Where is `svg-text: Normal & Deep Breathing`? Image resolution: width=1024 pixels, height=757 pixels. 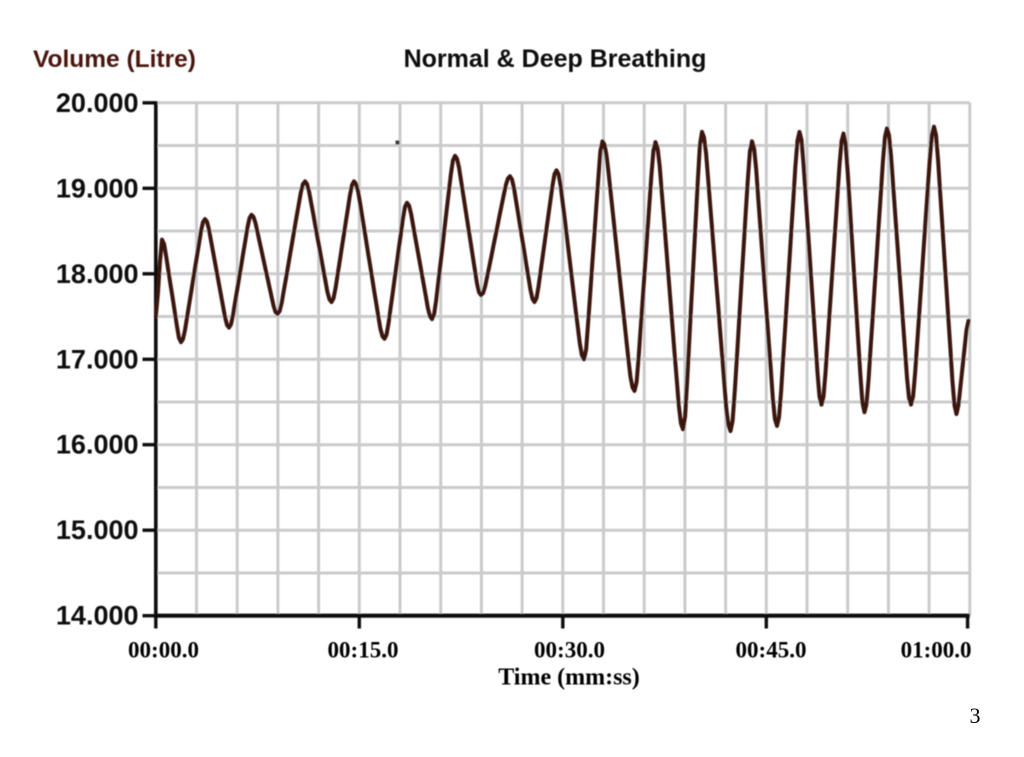
svg-text: Normal & Deep Breathing is located at coordinates (555, 59).